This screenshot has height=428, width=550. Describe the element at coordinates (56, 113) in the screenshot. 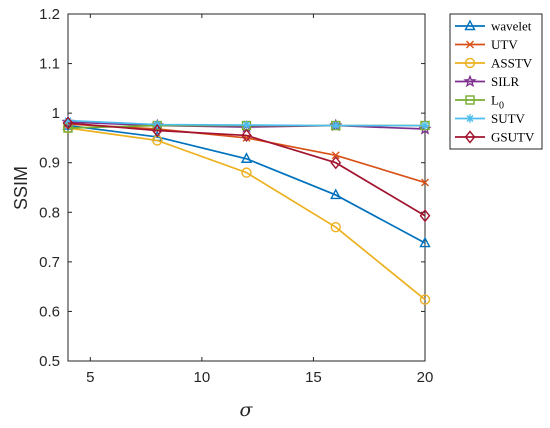

I see `y-tick-label: 1` at that location.